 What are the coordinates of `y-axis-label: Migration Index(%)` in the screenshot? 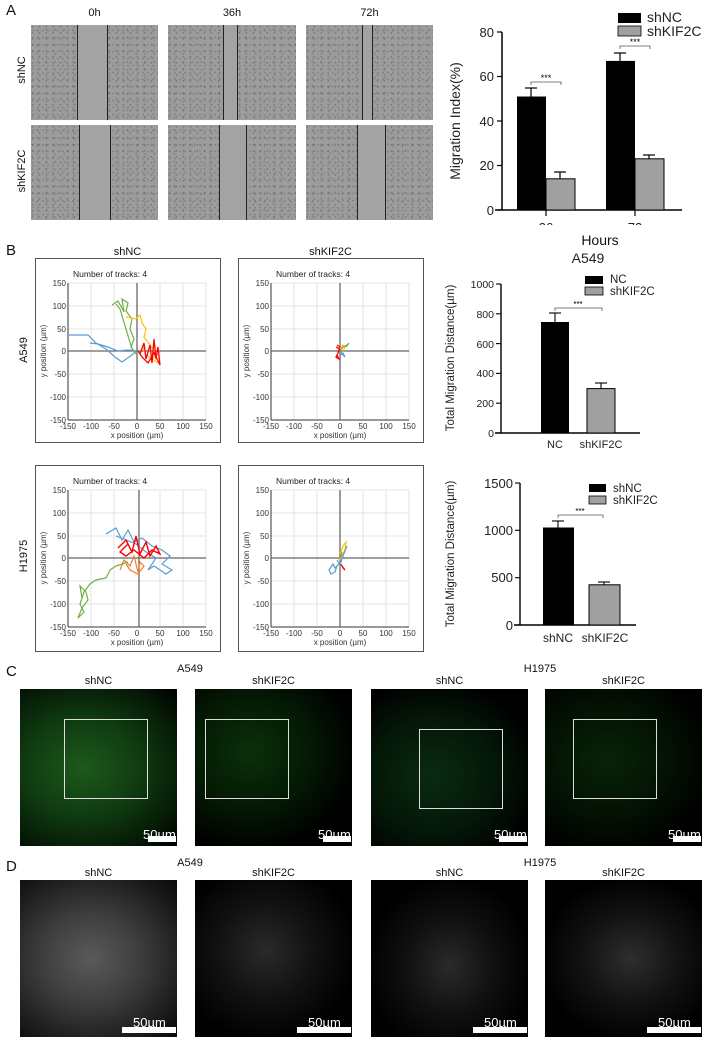 It's located at (455, 121).